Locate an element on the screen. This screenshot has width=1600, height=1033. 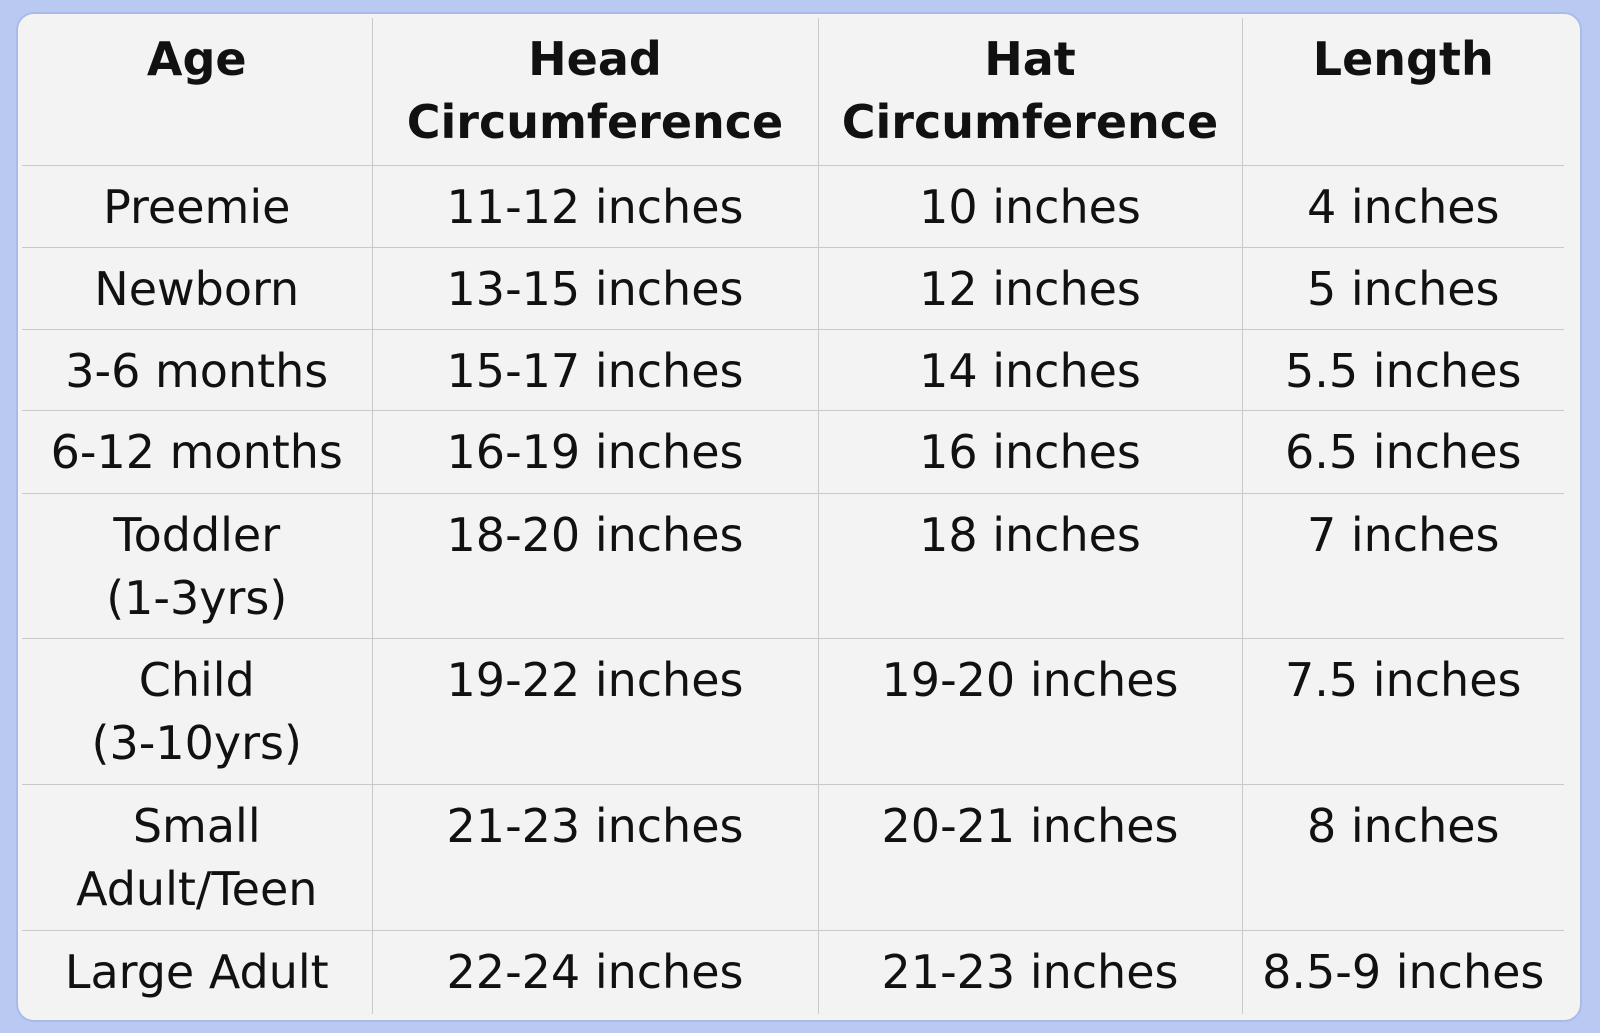
table-cell: 19-22 inches is located at coordinates (595, 711).